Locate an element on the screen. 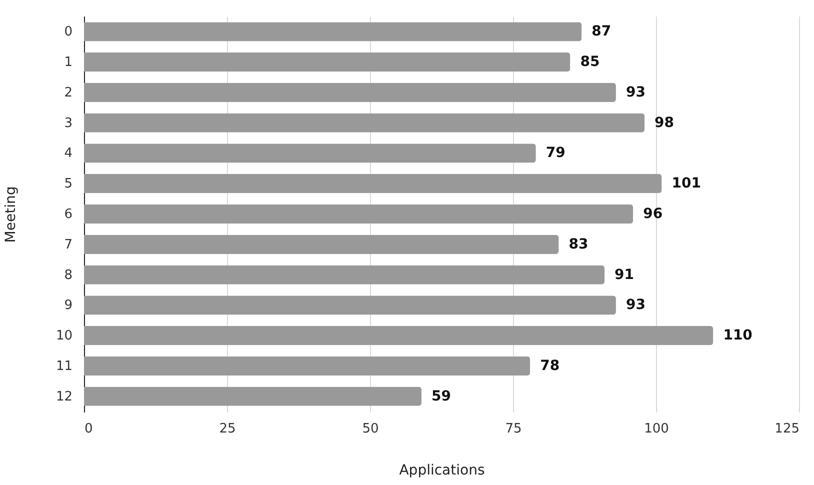  x-tick-label: 0 is located at coordinates (88, 429).